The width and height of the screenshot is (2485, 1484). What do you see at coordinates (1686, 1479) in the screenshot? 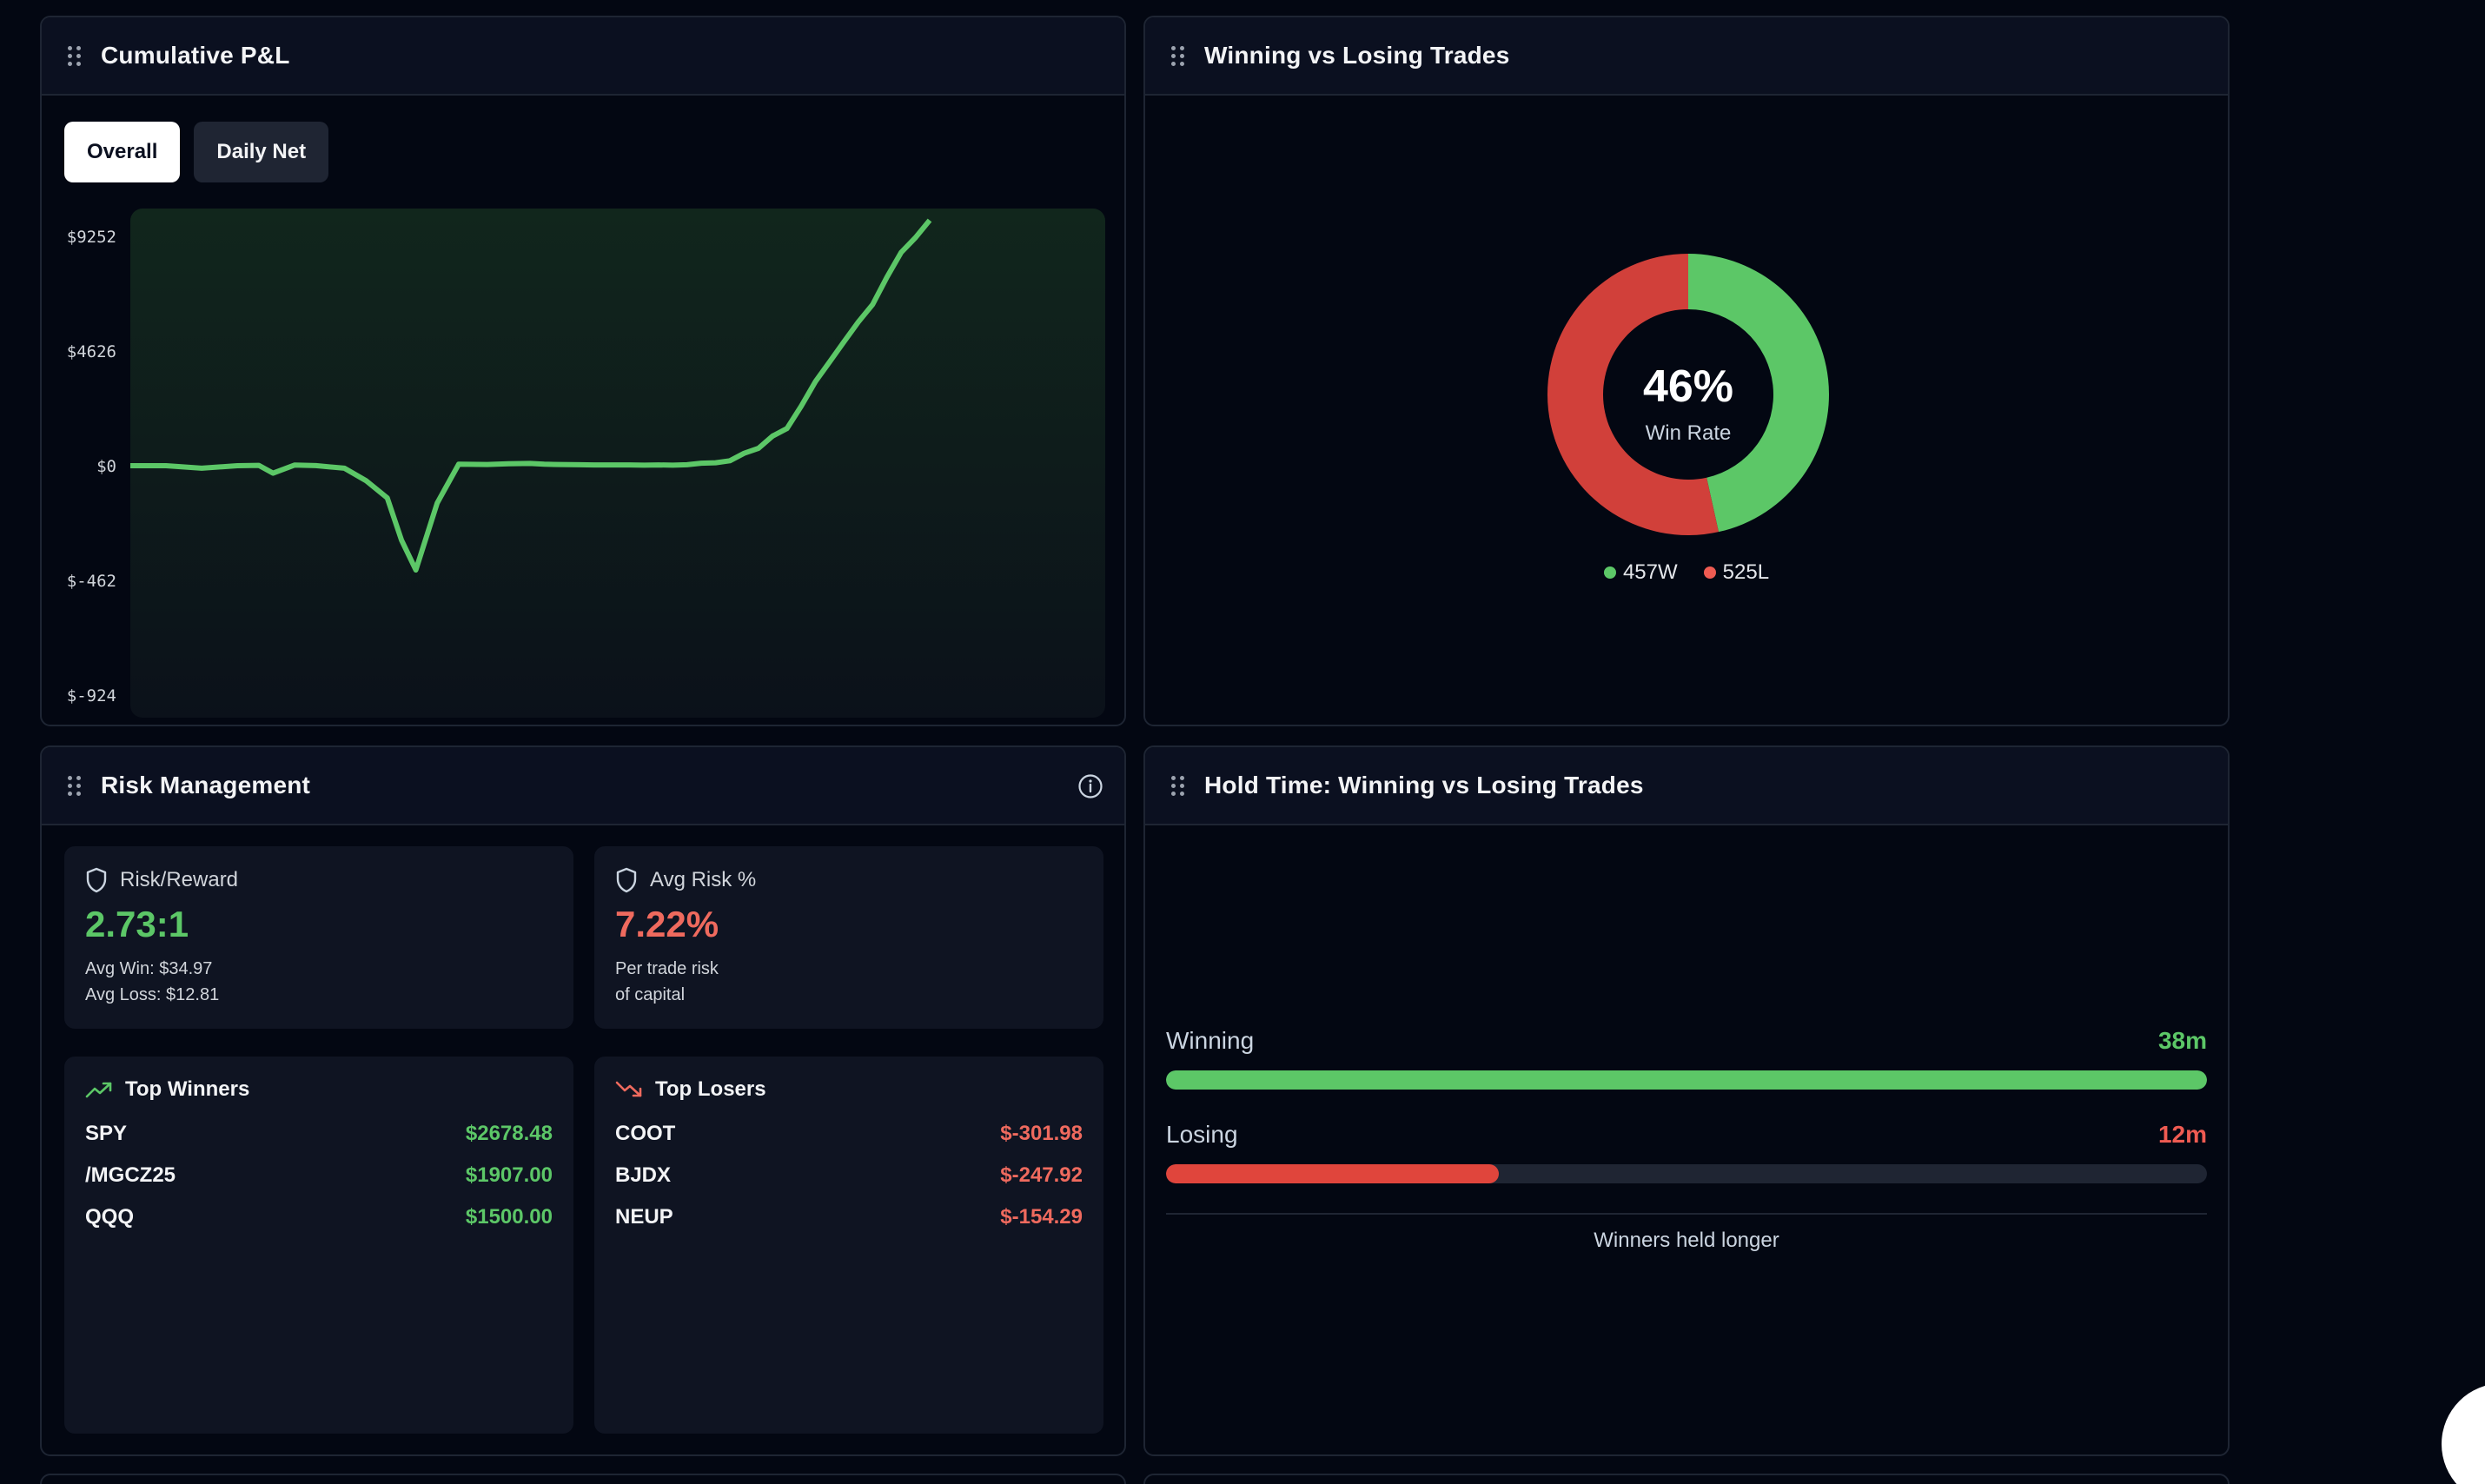
I see `next-card-right` at bounding box center [1686, 1479].